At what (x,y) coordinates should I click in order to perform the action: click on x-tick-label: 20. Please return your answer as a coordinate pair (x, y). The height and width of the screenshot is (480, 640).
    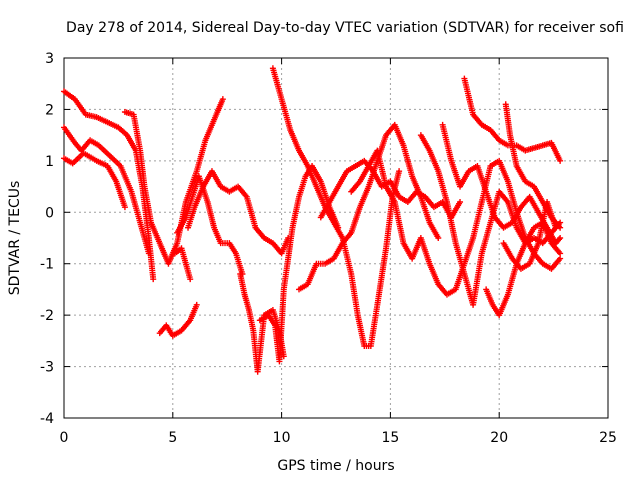
    Looking at the image, I should click on (499, 438).